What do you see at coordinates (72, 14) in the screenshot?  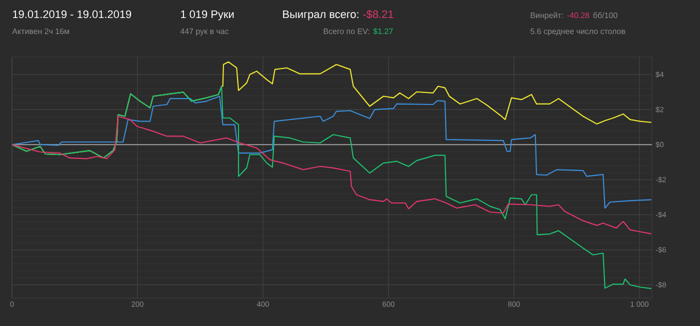 I see `chart-title: 19.01.2019 - 19.01.2019` at bounding box center [72, 14].